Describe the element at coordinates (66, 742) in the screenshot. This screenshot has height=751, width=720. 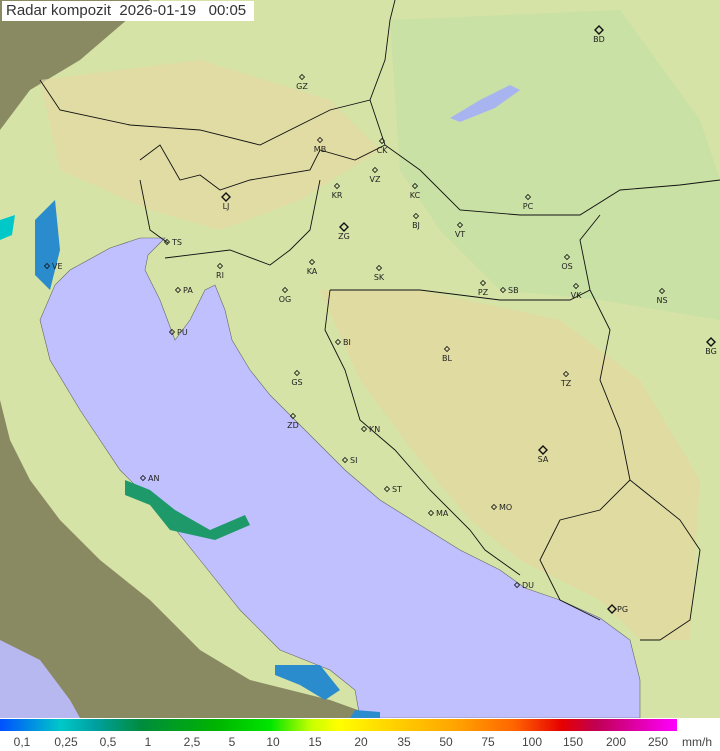
I see `scale-tick-label: 0,25` at that location.